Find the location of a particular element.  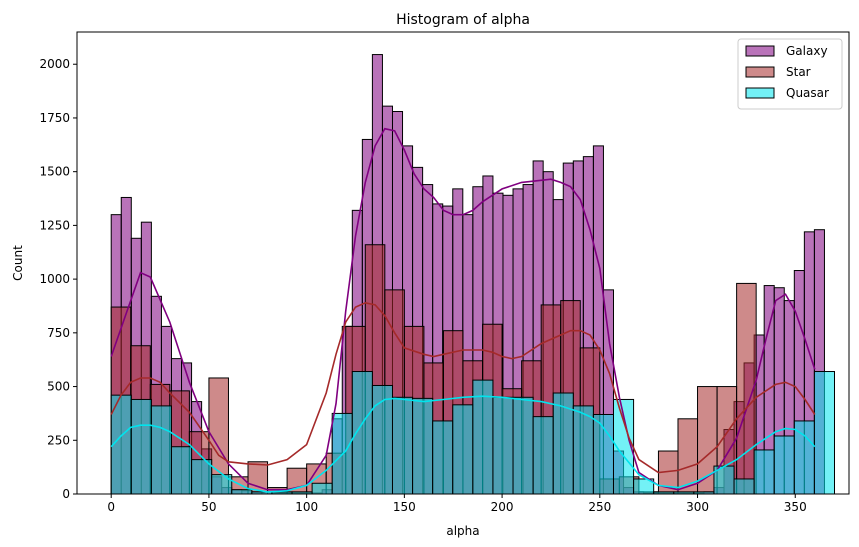

galaxy-legend-swatch is located at coordinates (760, 51).